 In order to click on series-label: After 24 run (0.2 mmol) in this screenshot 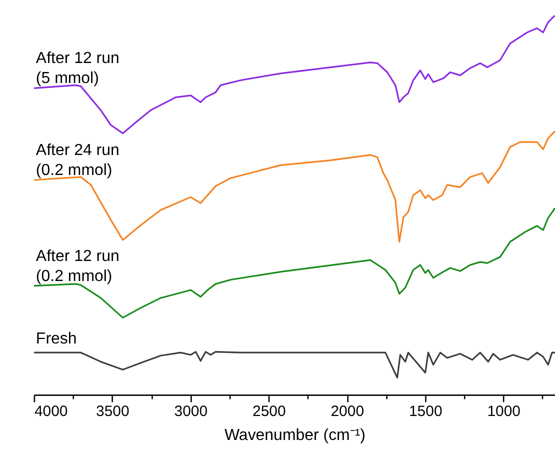, I will do `click(78, 161)`.